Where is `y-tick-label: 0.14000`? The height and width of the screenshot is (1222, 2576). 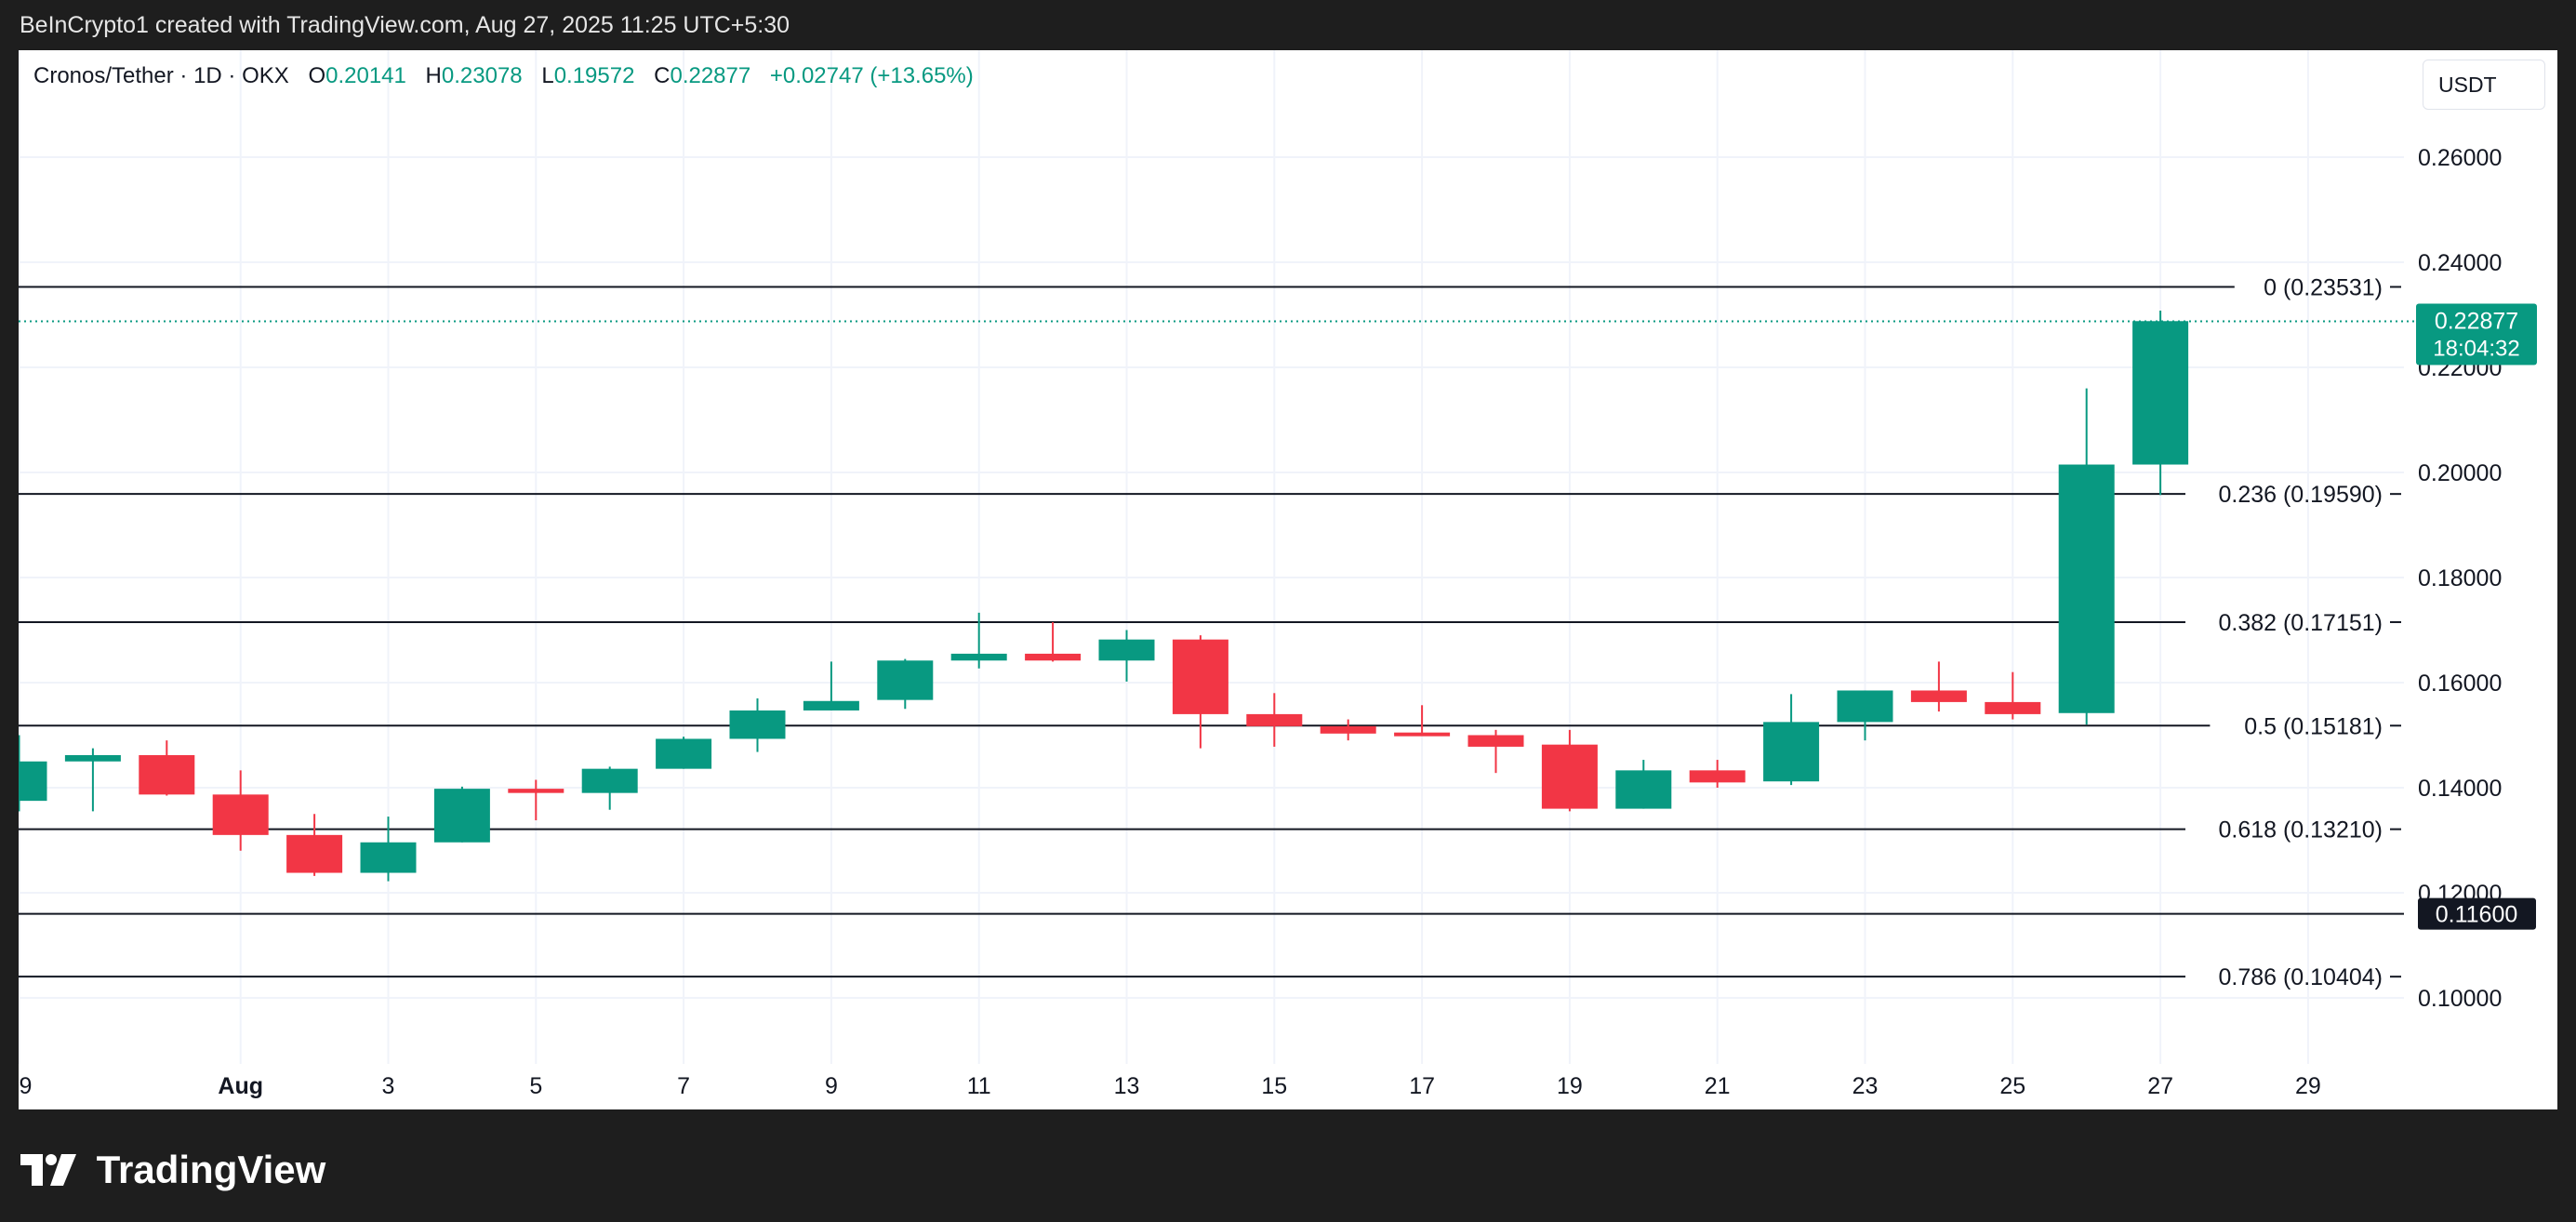
y-tick-label: 0.14000 is located at coordinates (2460, 789).